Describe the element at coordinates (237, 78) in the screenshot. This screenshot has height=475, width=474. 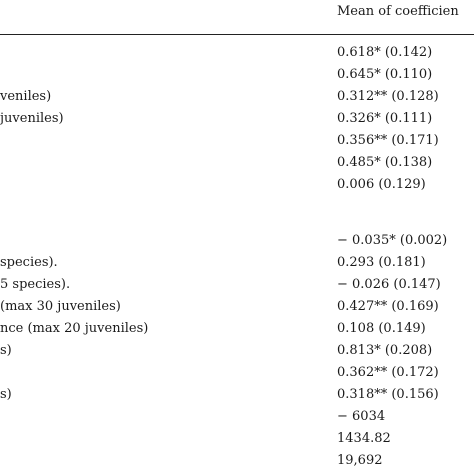
I see `table-row: 0.645* (0.110)` at that location.